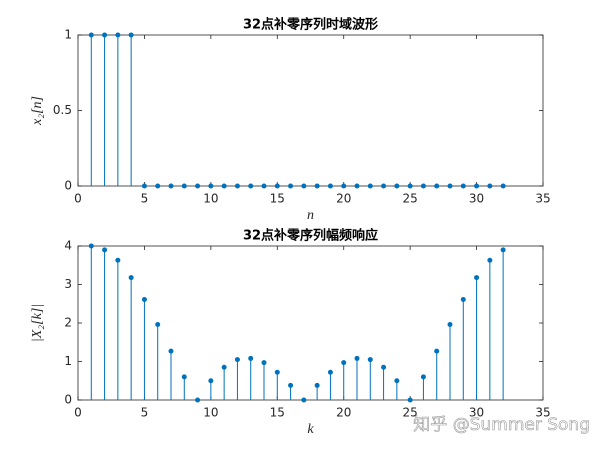  I want to click on y-axis-label: x₂[n], so click(37, 111).